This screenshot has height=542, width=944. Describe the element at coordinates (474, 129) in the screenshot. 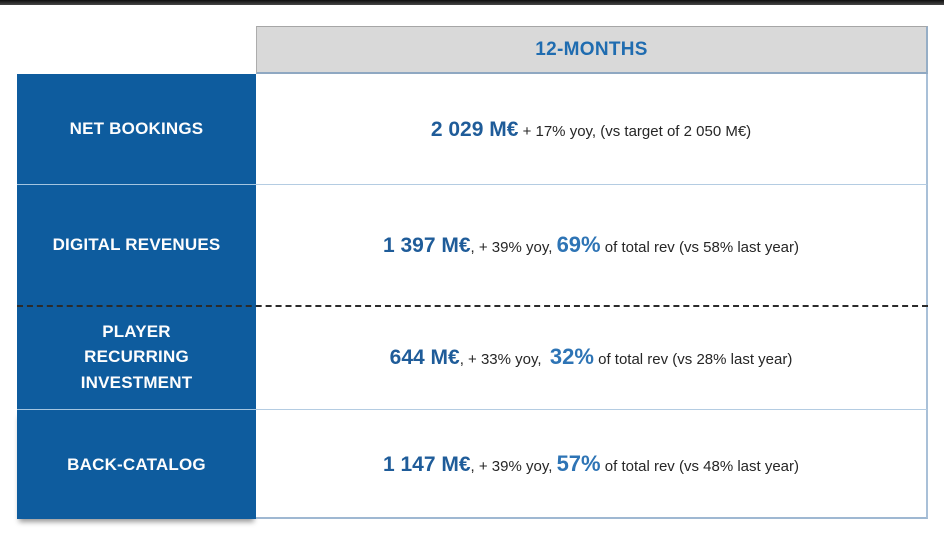

I see `metric-value: 2 029 M€` at that location.